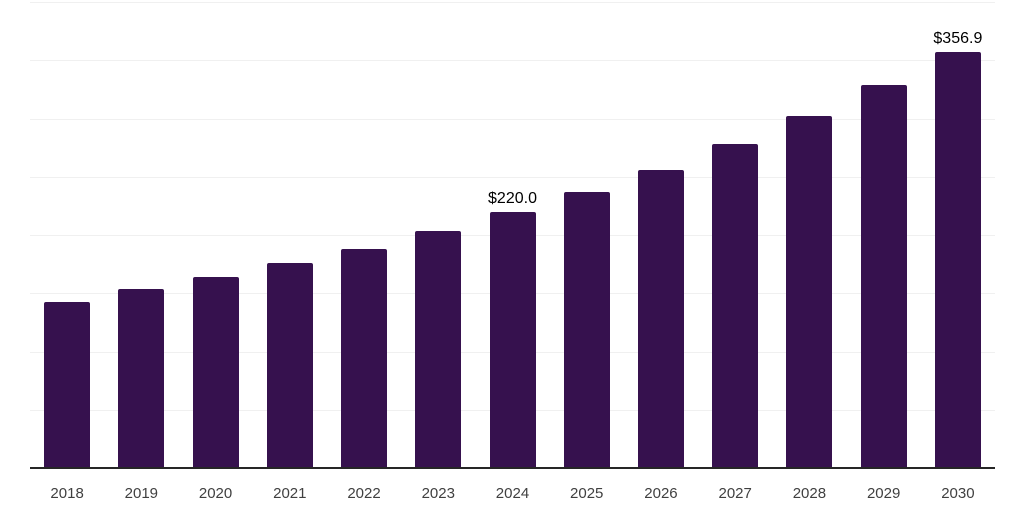 This screenshot has width=1024, height=512. Describe the element at coordinates (735, 306) in the screenshot. I see `bar-2027` at that location.